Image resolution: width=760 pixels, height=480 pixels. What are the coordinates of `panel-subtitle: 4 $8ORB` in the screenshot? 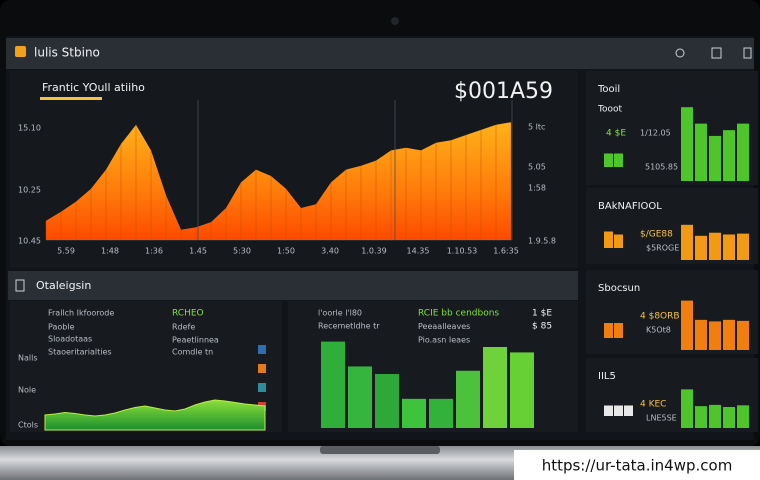 It's located at (660, 317).